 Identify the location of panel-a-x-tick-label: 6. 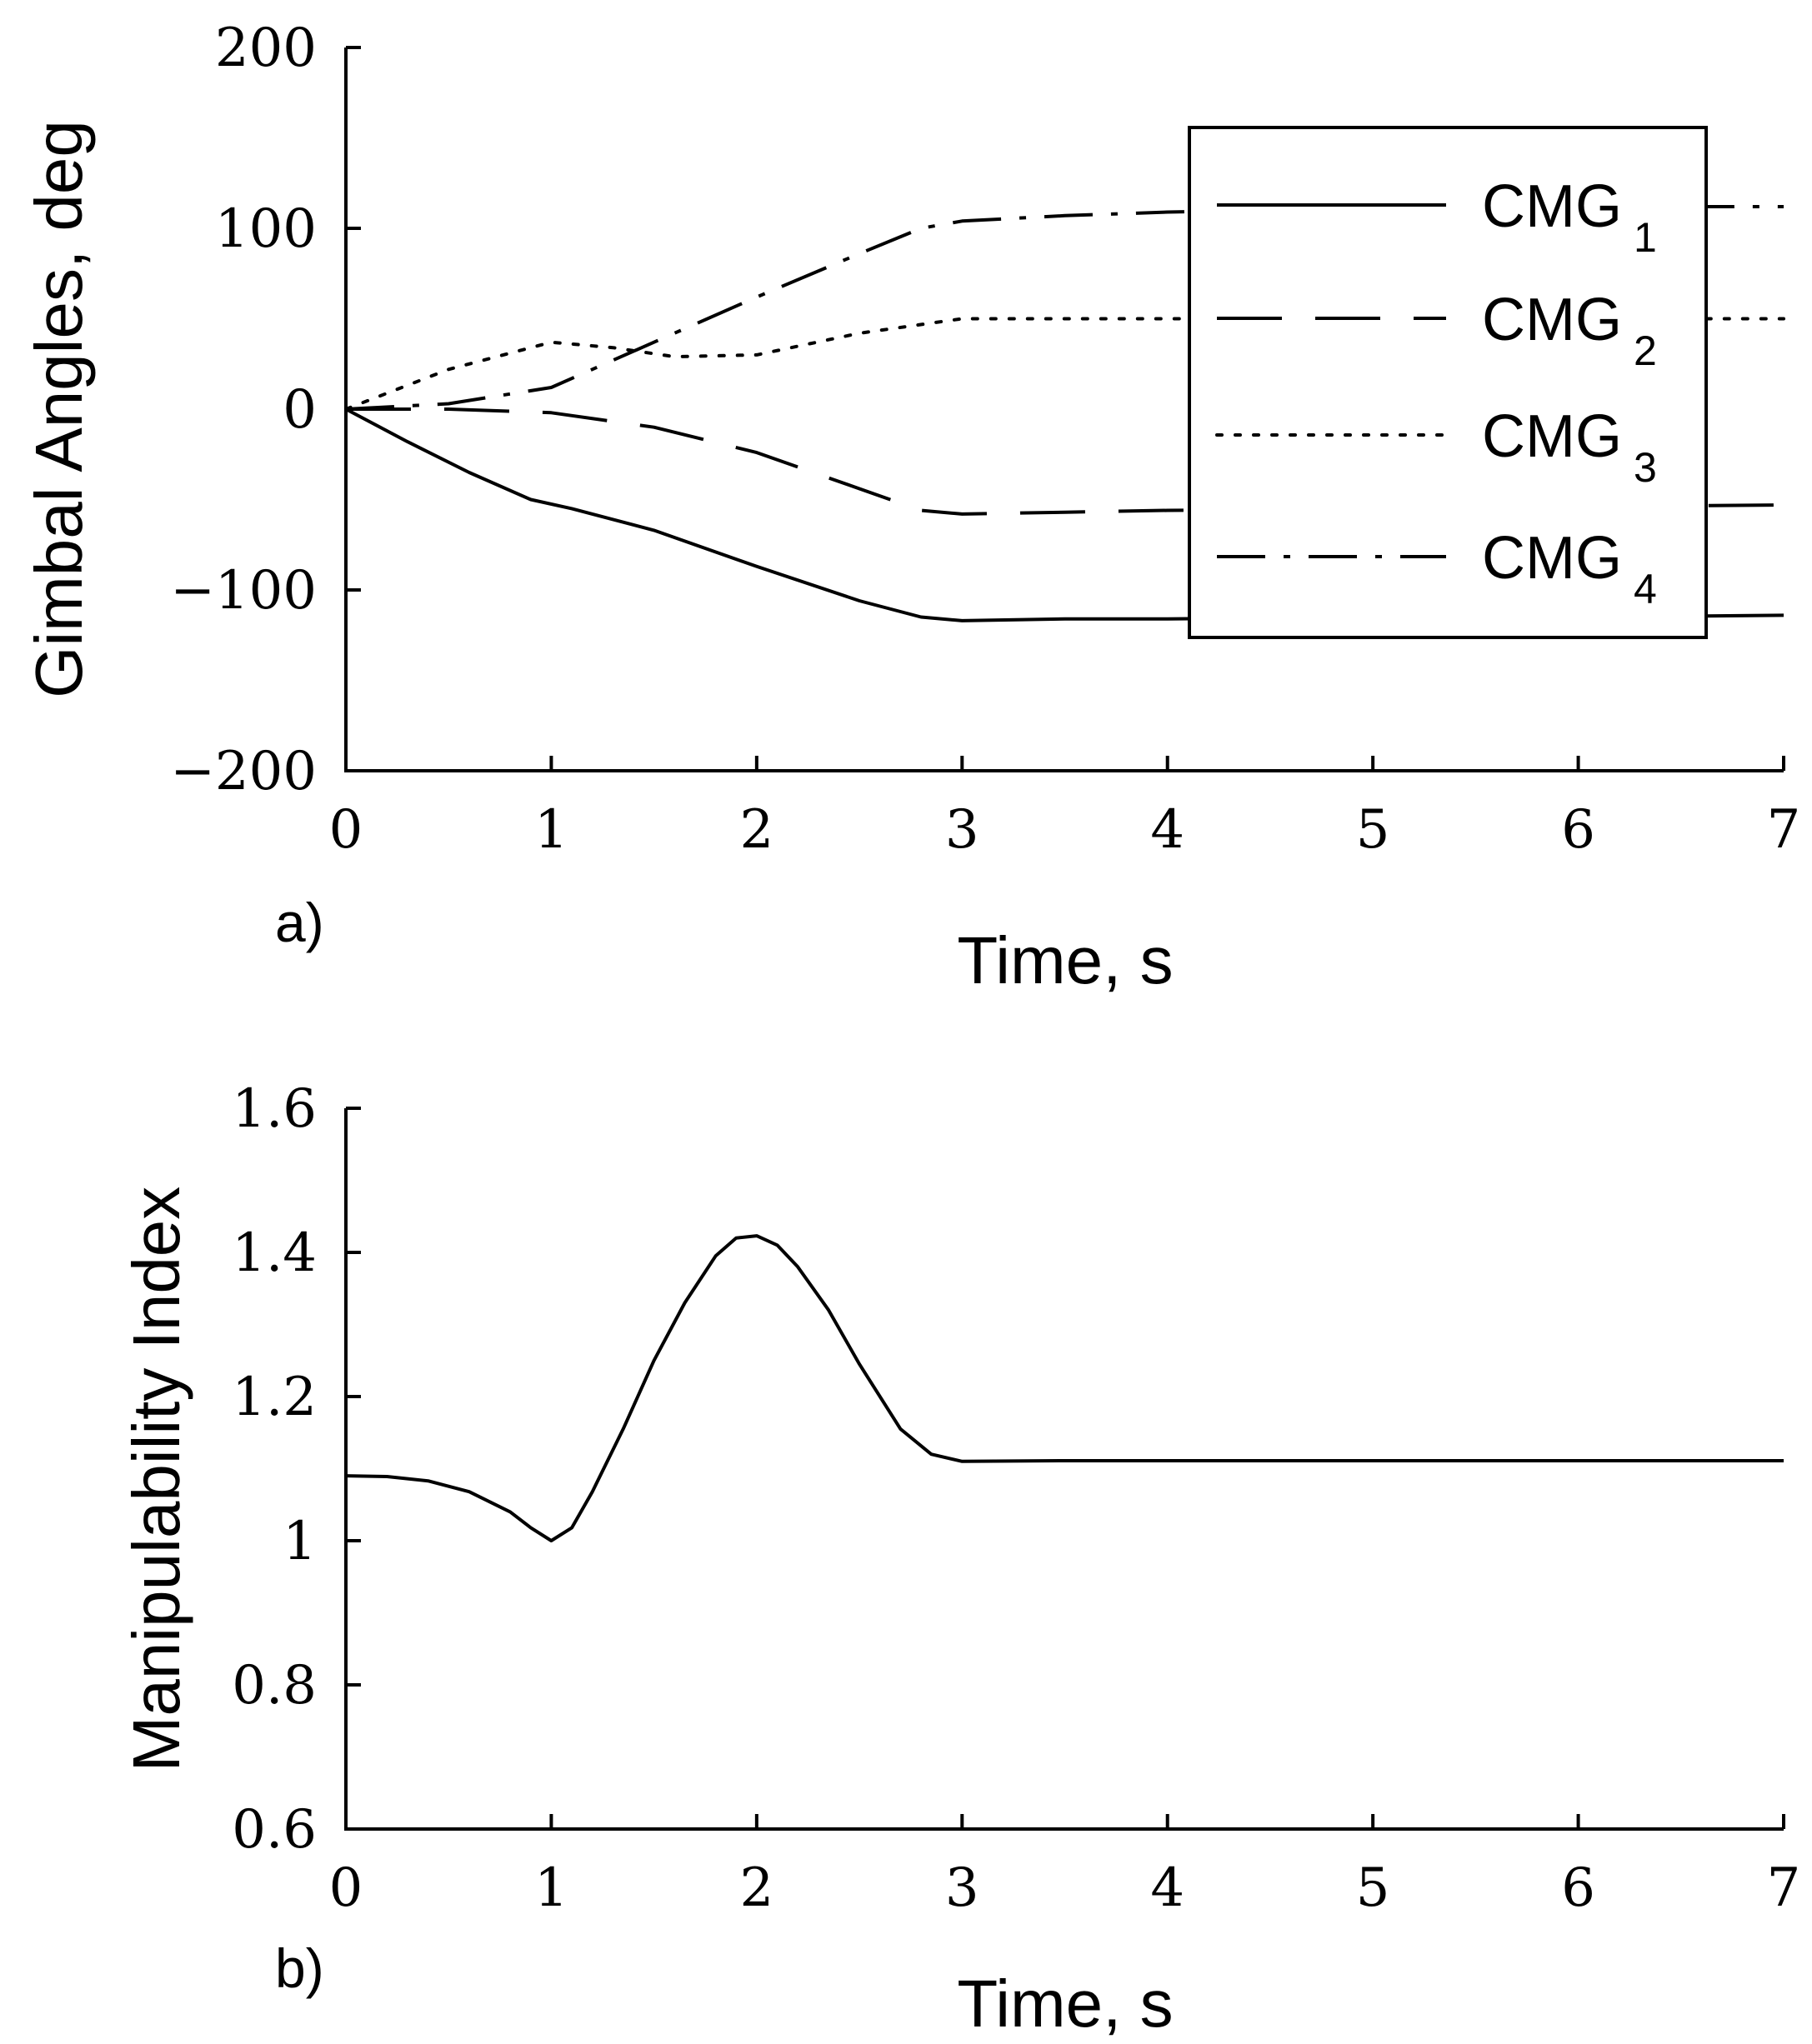
(1578, 830).